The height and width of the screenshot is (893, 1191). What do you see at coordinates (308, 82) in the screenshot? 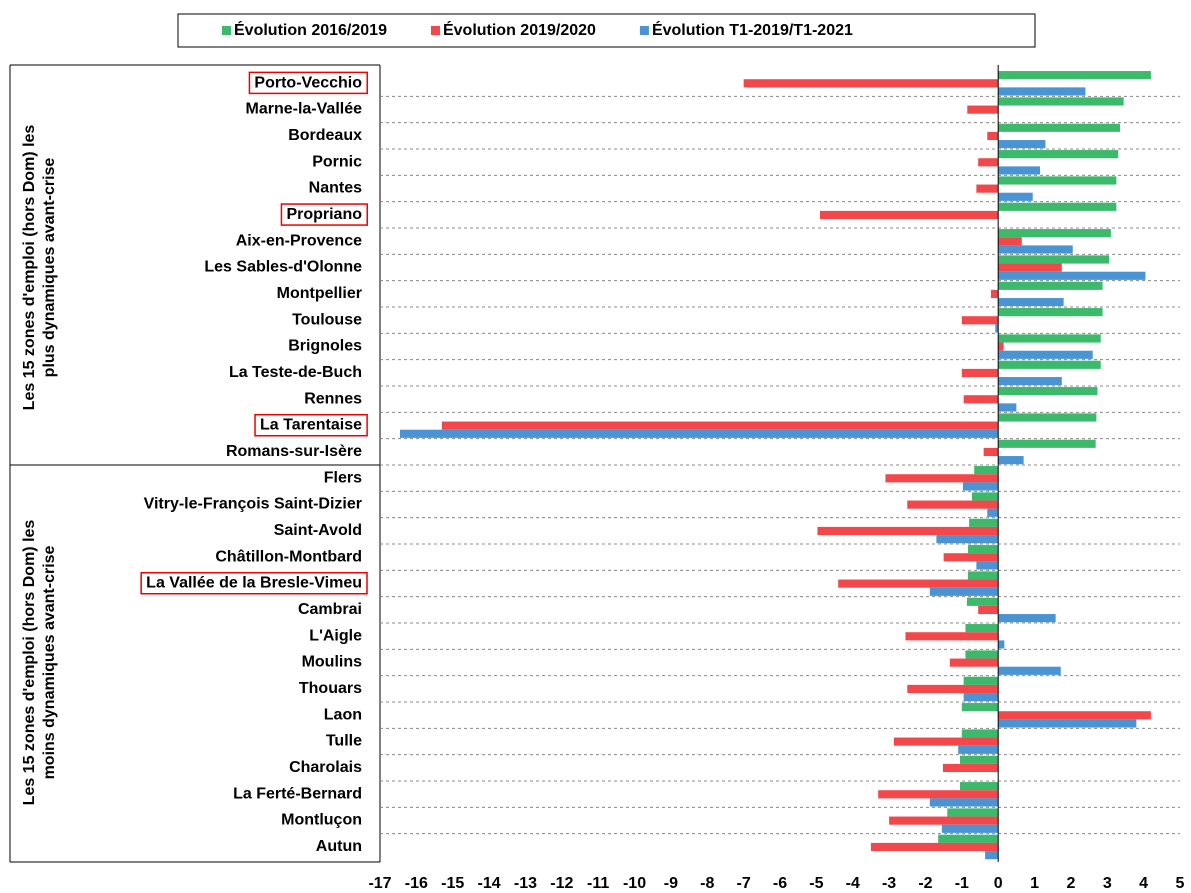
I see `y-tick-label: Porto-Vecchio` at bounding box center [308, 82].